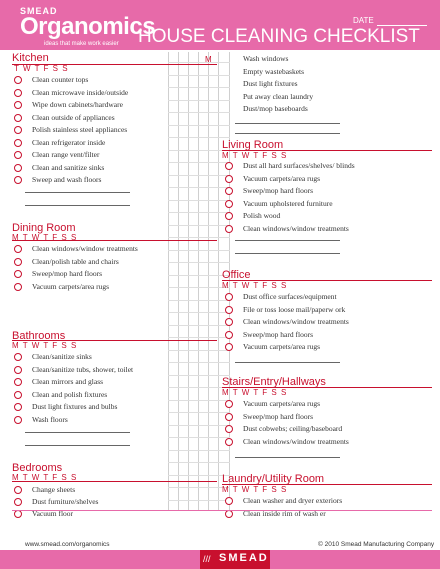  Describe the element at coordinates (255, 392) in the screenshot. I see `stairs-days: M T W T F S S` at that location.